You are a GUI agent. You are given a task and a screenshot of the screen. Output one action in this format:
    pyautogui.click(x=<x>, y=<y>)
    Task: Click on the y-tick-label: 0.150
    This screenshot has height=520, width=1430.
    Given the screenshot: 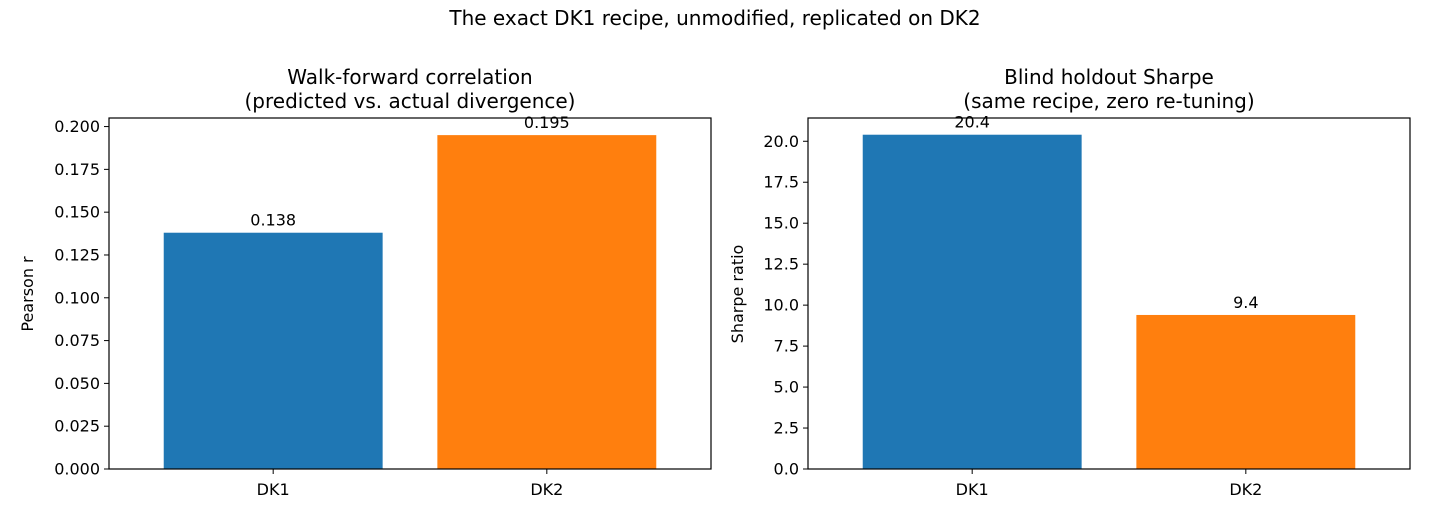 What is the action you would take?
    pyautogui.click(x=77, y=212)
    